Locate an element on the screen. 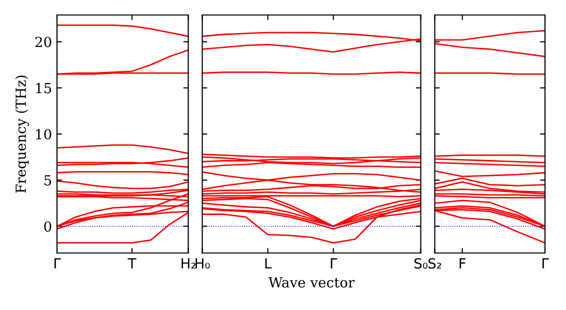  x-tick-label: T is located at coordinates (132, 263).